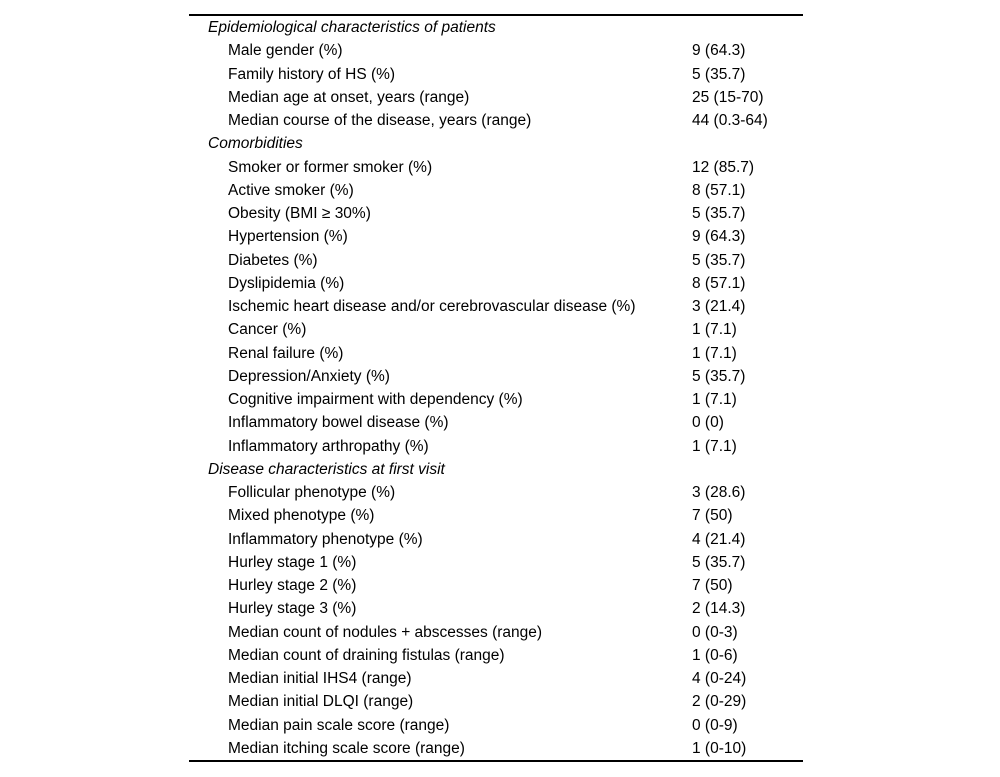 The image size is (1000, 777). What do you see at coordinates (496, 725) in the screenshot?
I see `table-row: Median pain scale score (range) 0 (0-9)` at bounding box center [496, 725].